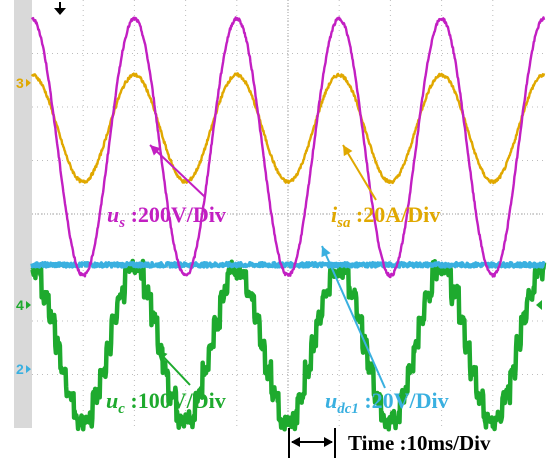 The image size is (550, 470). Describe the element at coordinates (419, 443) in the screenshot. I see `time-scale-label: Time :10ms/Div` at that location.